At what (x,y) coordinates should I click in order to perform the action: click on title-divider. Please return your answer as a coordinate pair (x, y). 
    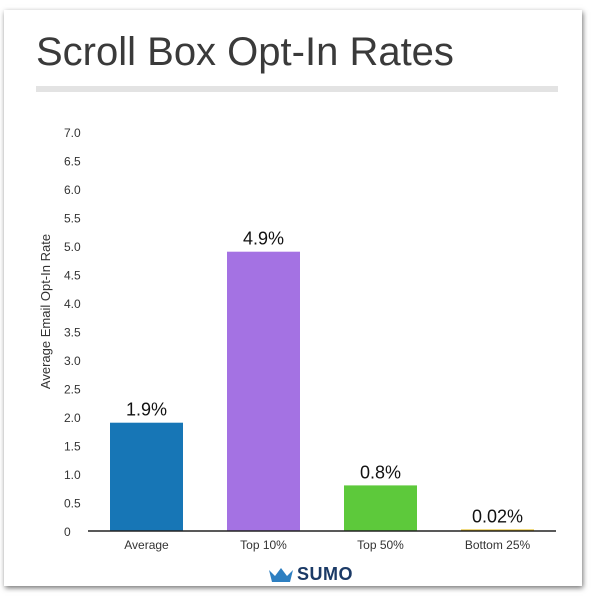
    Looking at the image, I should click on (297, 89).